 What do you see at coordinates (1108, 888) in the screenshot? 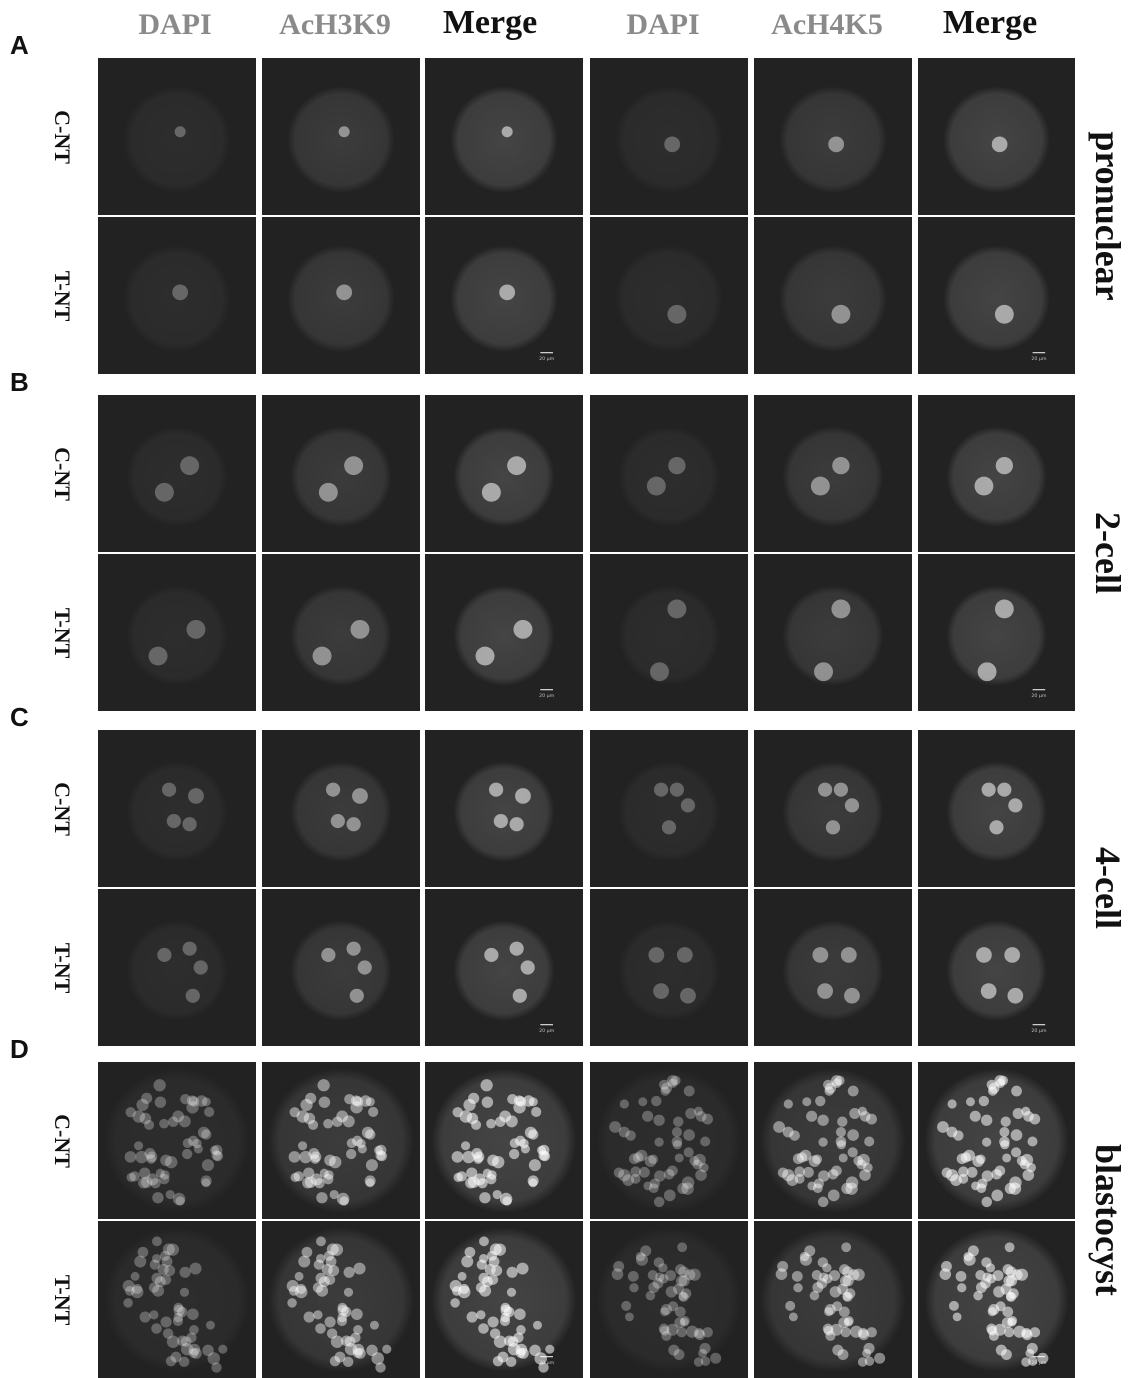
I see `stage-label-4-cell: 4-cell` at bounding box center [1108, 888].